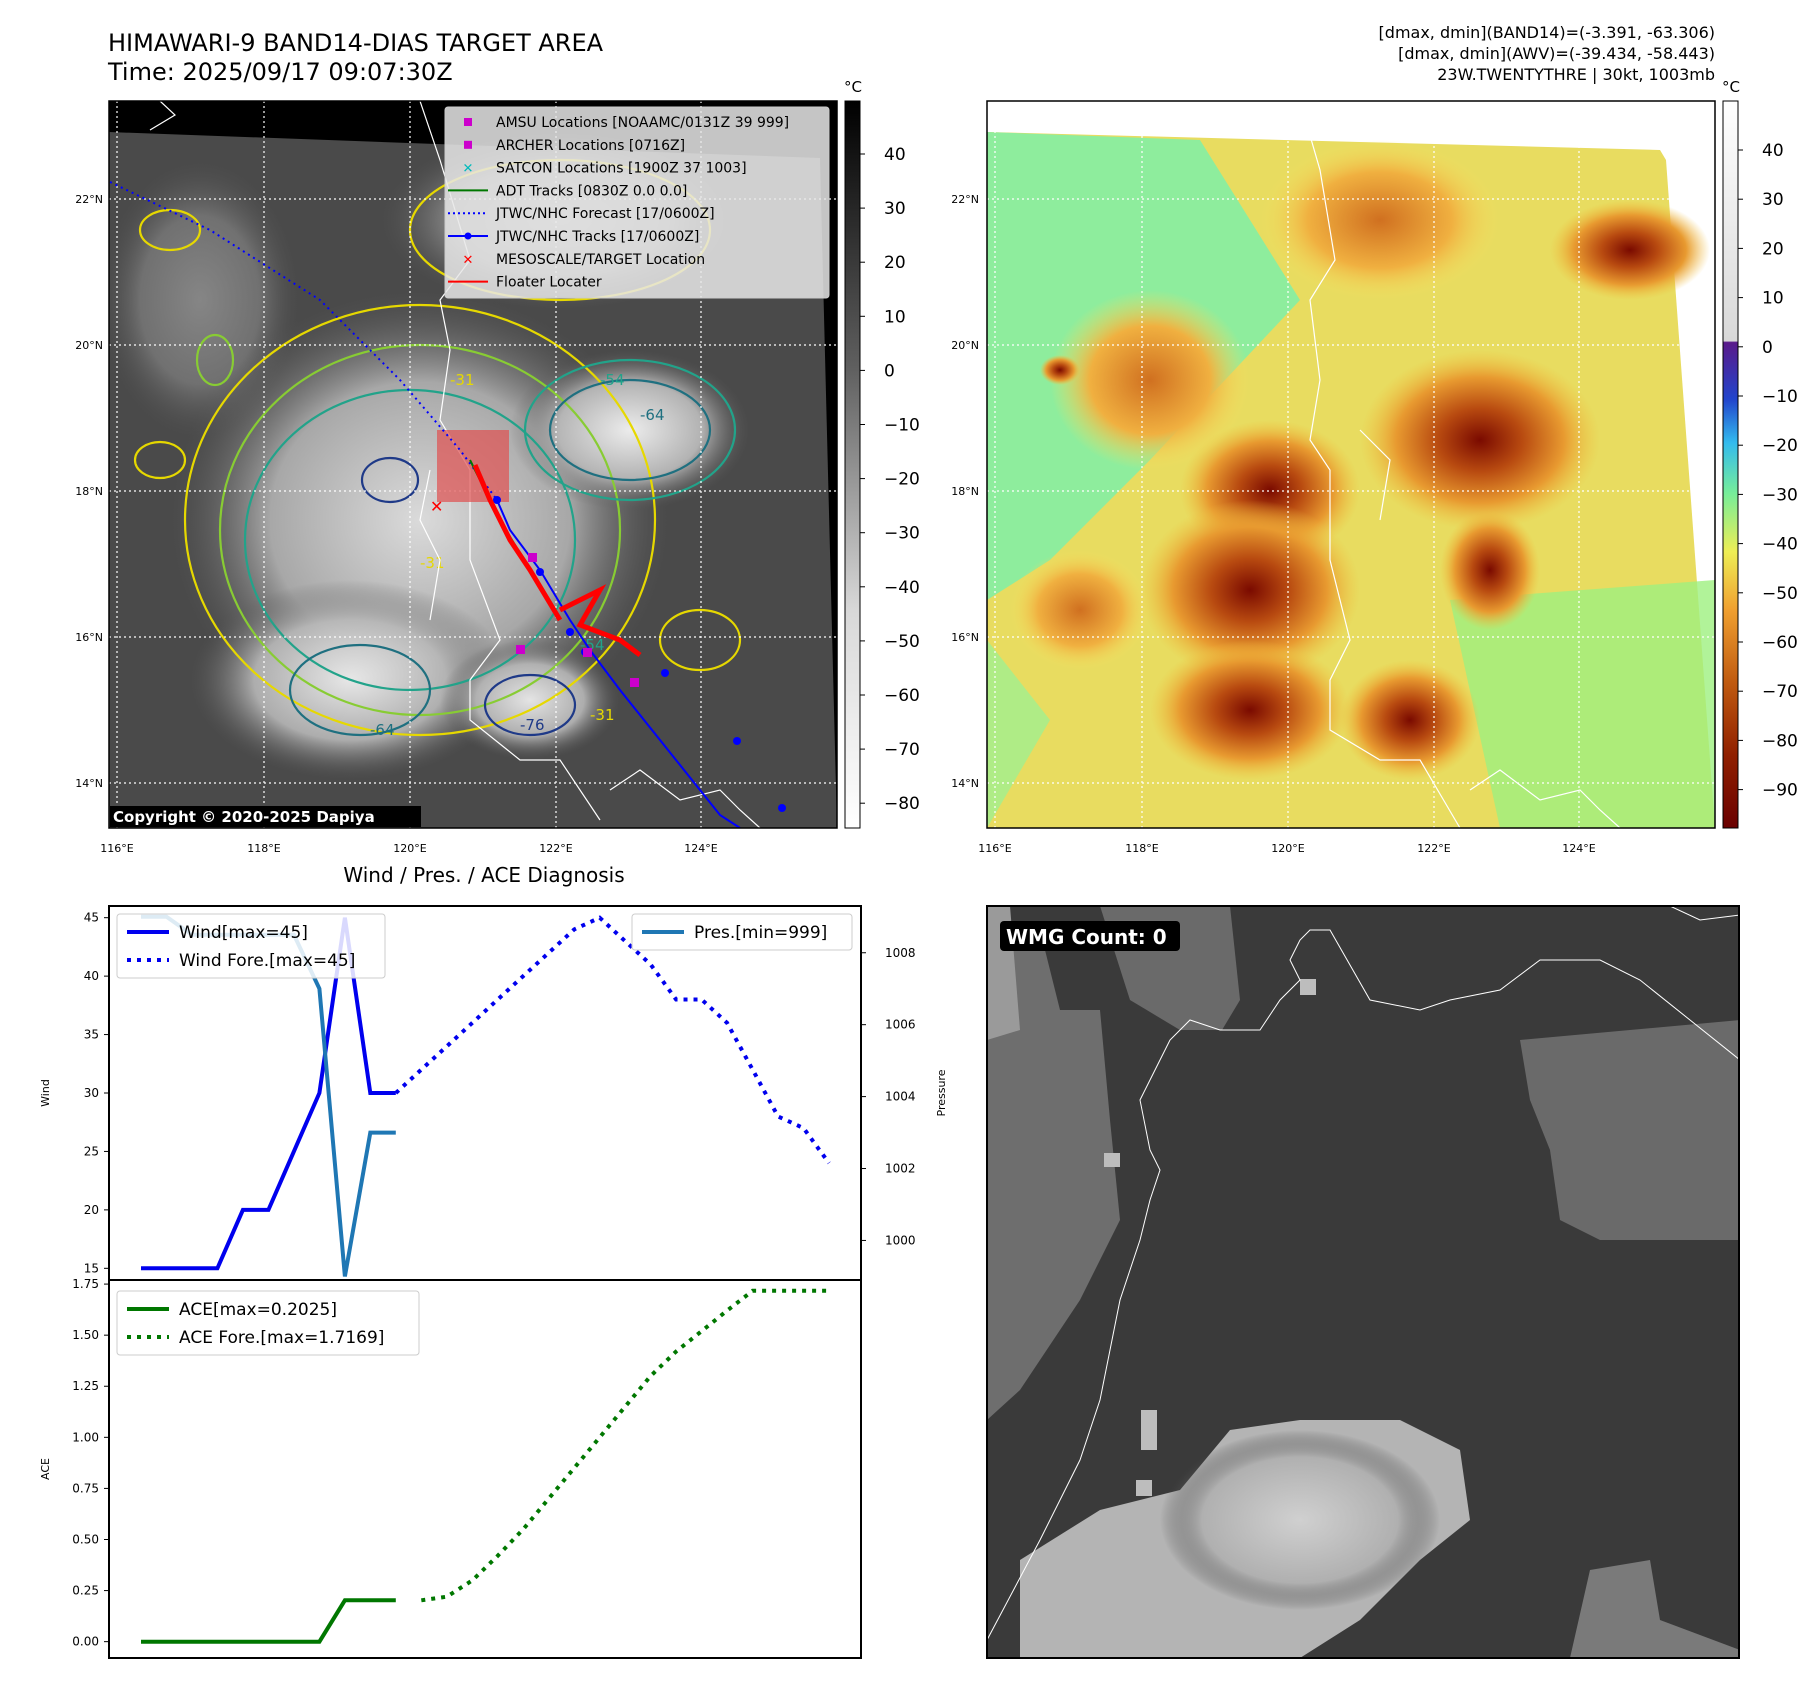 This screenshot has width=1801, height=1690. What do you see at coordinates (1556, 53) in the screenshot?
I see `info-awv: [dmax, dmin](AWV)=(-39.434, -58.443)` at bounding box center [1556, 53].